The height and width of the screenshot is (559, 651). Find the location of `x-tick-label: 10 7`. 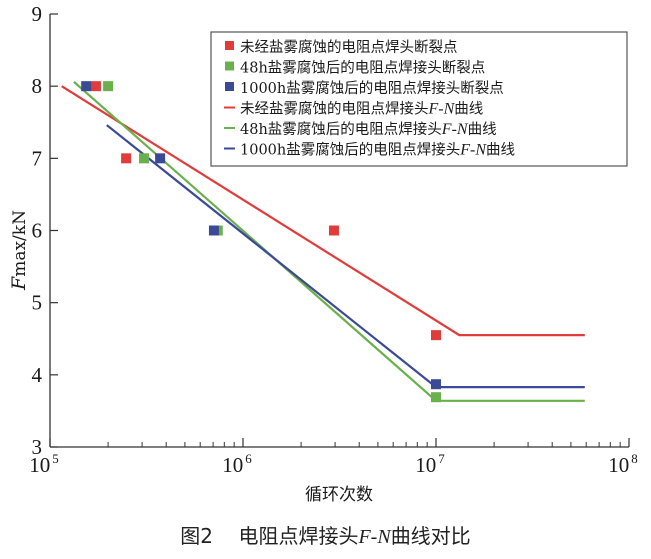

x-tick-label: 10 7 is located at coordinates (430, 464).